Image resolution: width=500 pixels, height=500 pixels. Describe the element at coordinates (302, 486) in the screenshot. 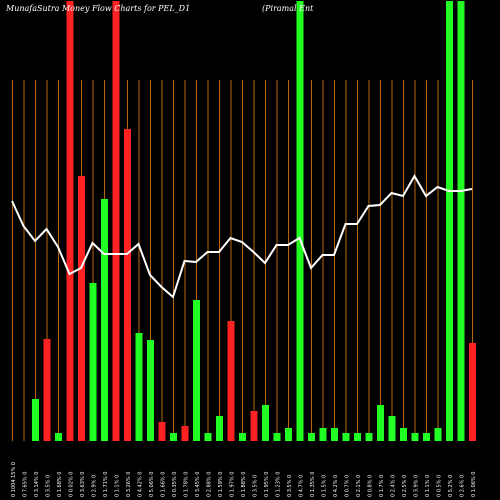

I see `x-tick-label: 0 4.7% 0` at that location.